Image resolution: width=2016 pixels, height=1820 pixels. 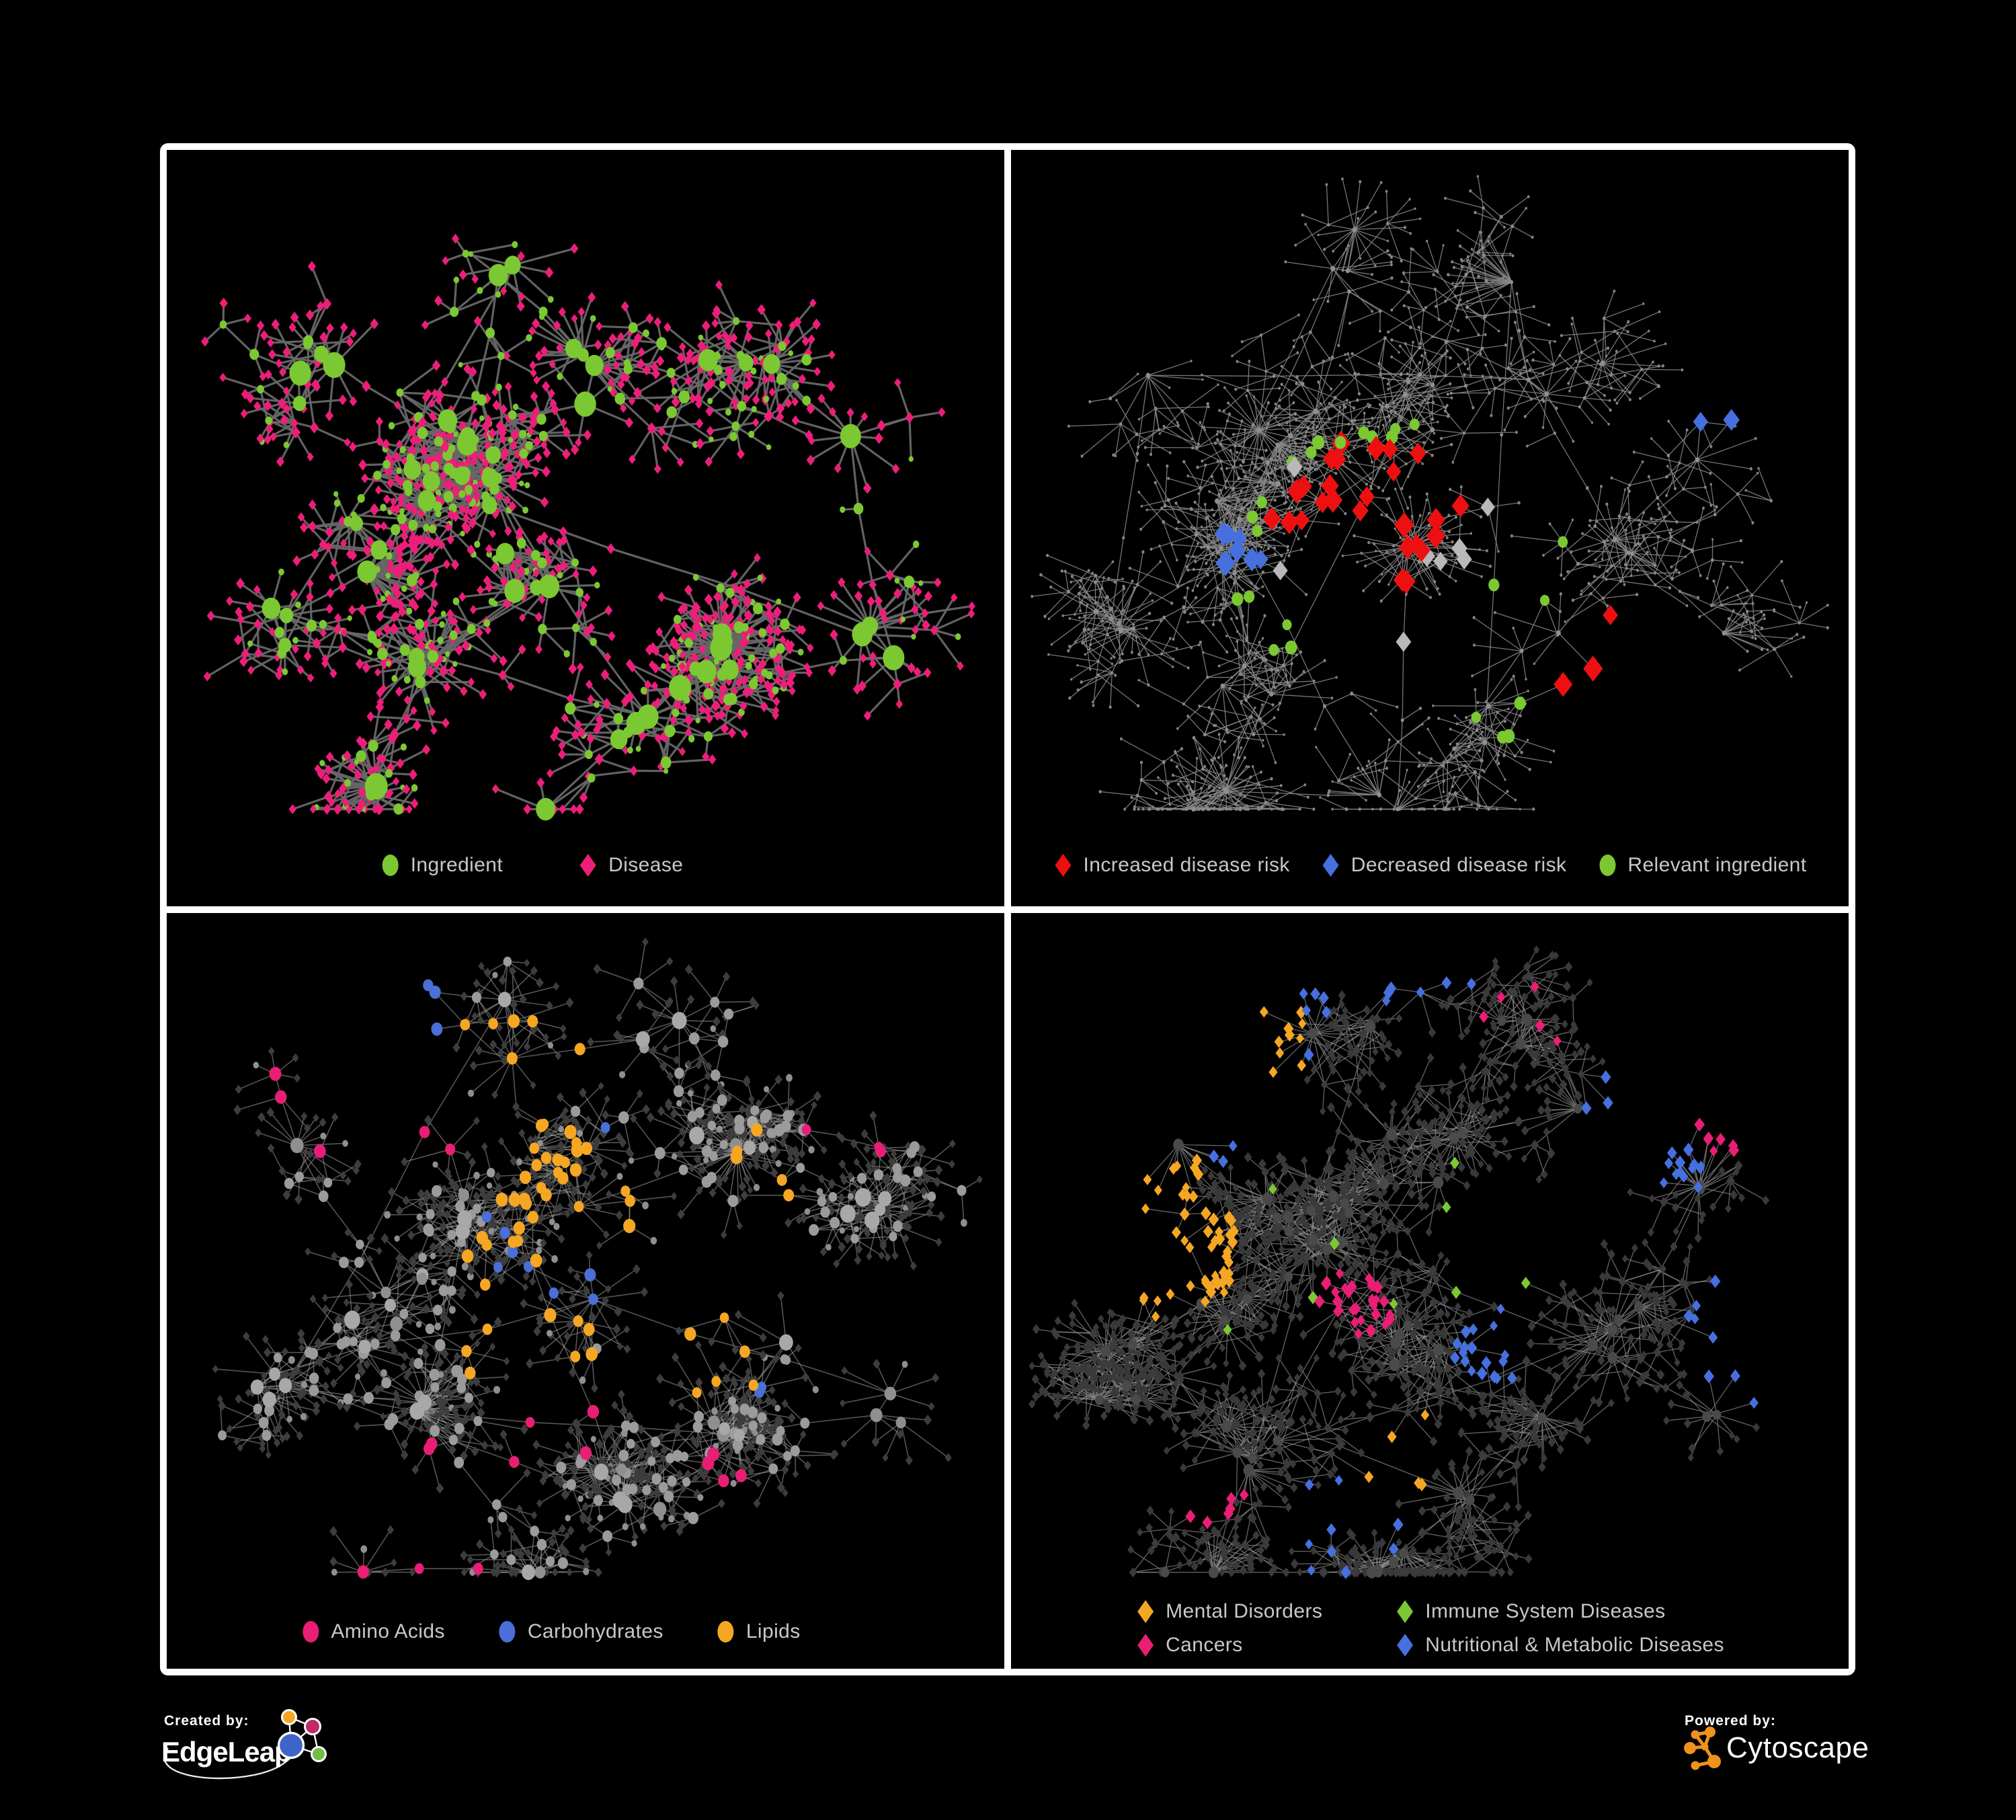 I want to click on legend-item: Relevant ingredient, so click(x=1701, y=865).